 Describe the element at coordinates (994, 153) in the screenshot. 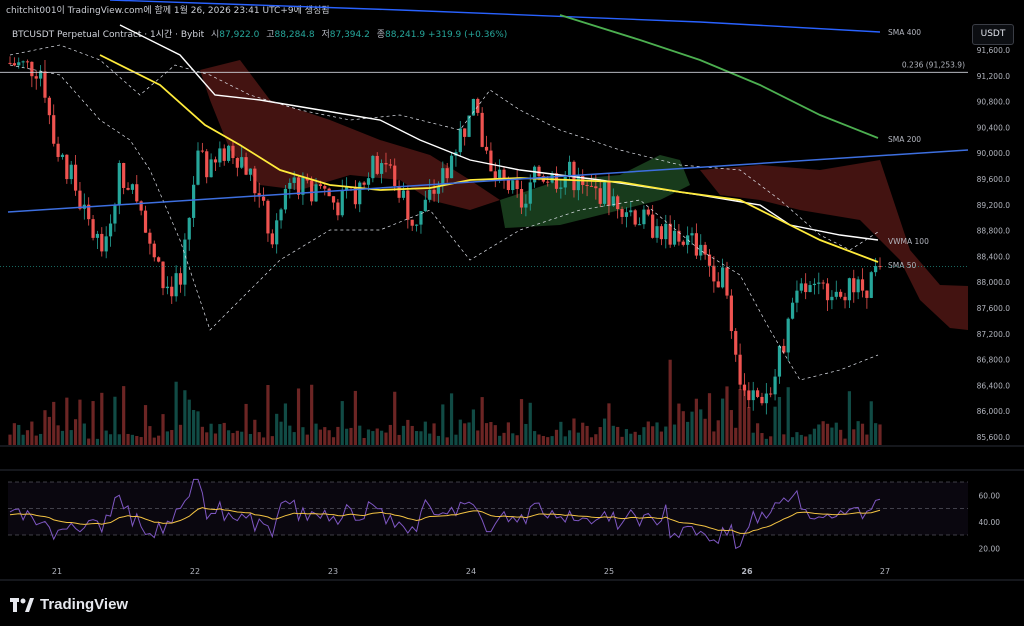

I see `price-tick-label: 90,000.0` at that location.